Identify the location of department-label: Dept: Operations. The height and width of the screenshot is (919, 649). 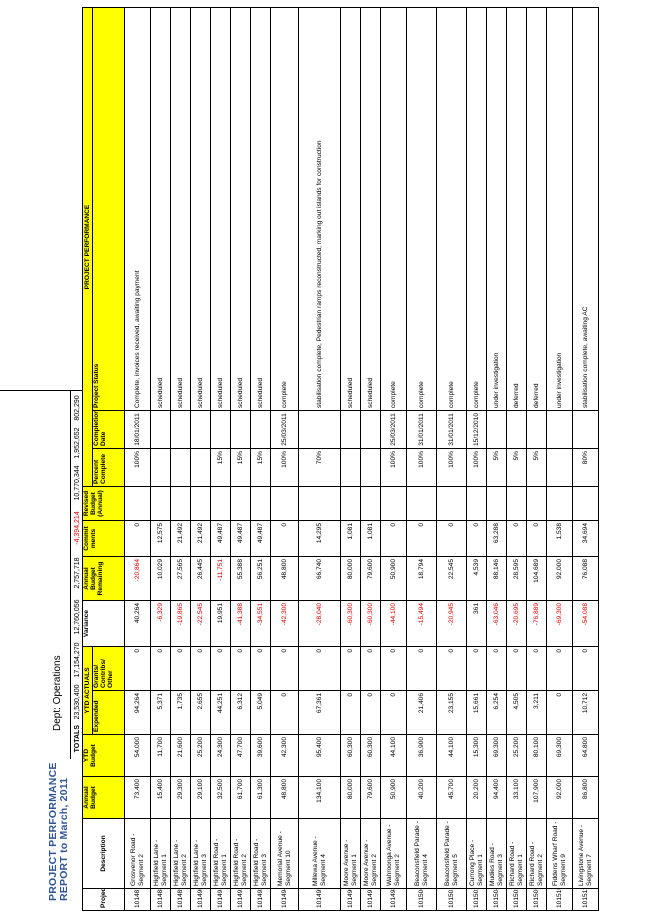
(57, 693).